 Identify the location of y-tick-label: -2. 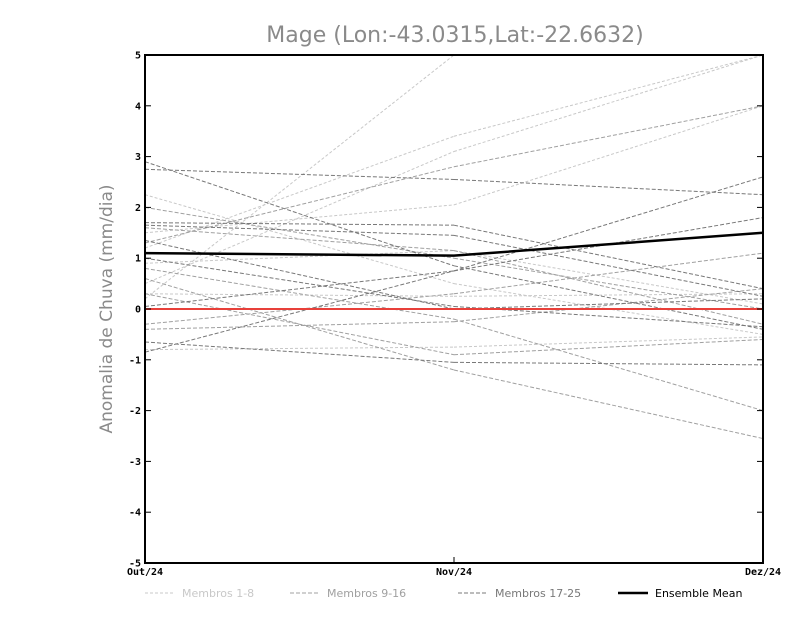
(135, 411).